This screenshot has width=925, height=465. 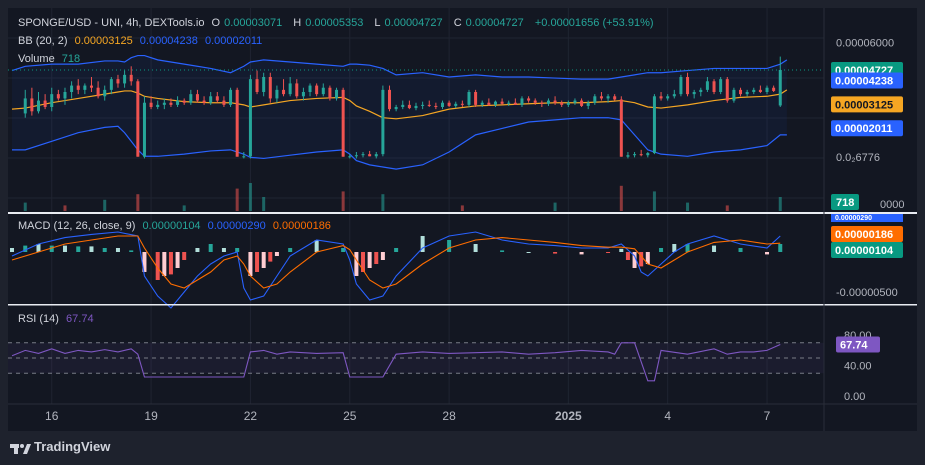 What do you see at coordinates (334, 23) in the screenshot?
I see `high-value: 0.00005353` at bounding box center [334, 23].